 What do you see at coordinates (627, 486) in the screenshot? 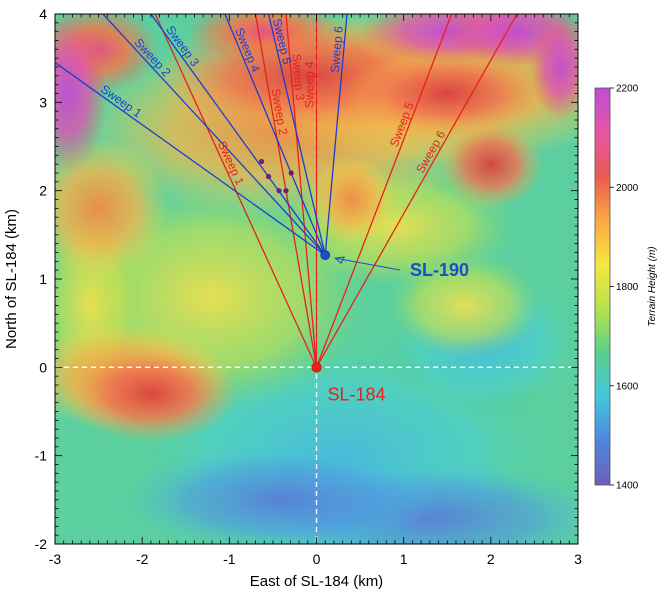
I see `colorbar-tick-label: 1400` at bounding box center [627, 486].